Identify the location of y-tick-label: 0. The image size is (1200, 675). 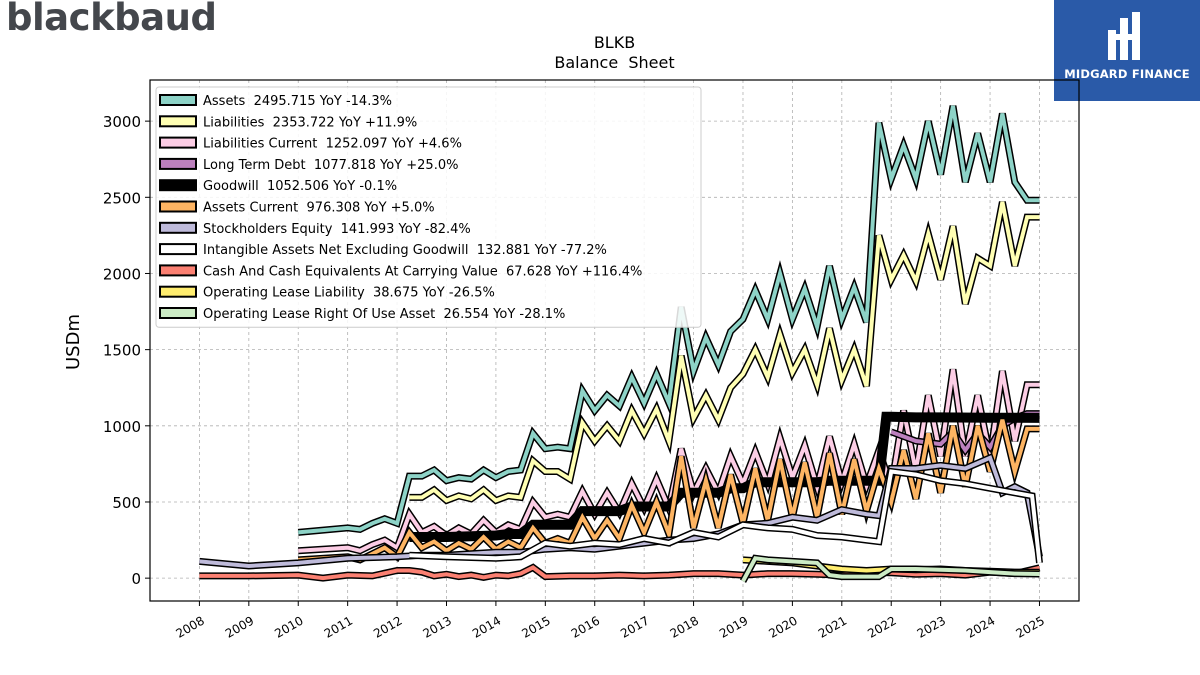
(136, 579).